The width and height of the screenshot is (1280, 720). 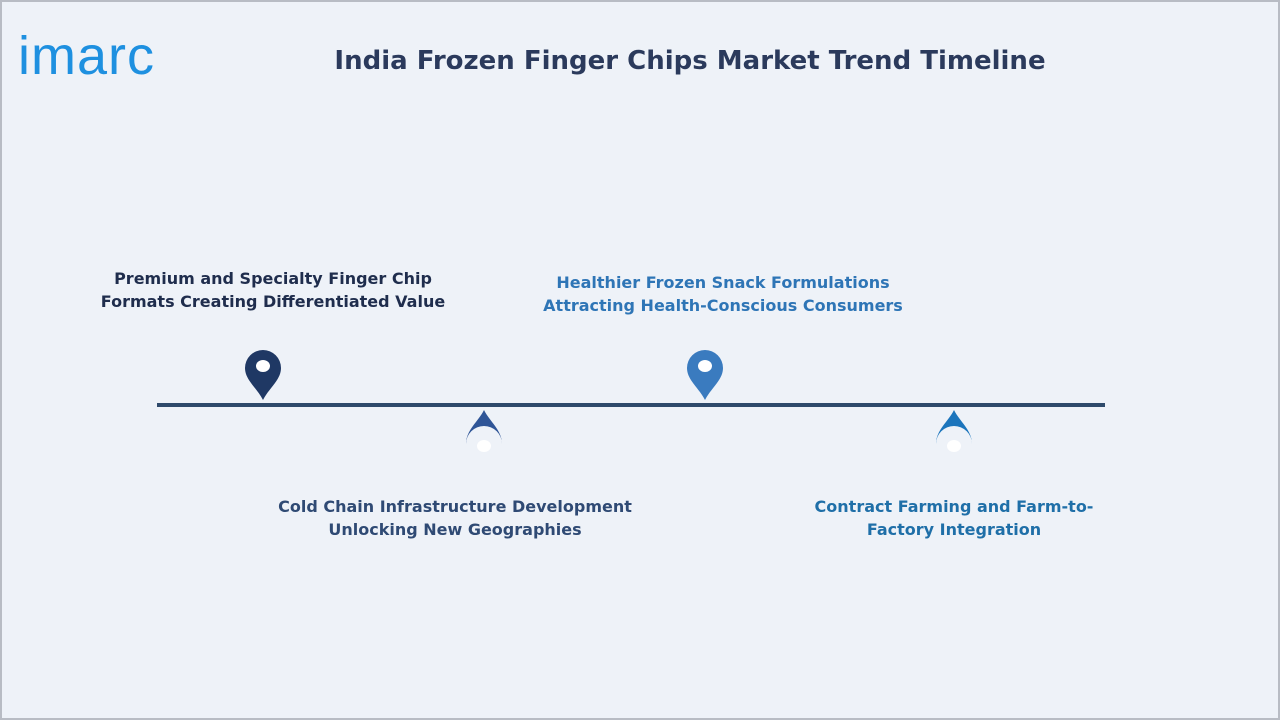 I want to click on item-label: Formats Creating Differentiated Value, so click(x=273, y=301).